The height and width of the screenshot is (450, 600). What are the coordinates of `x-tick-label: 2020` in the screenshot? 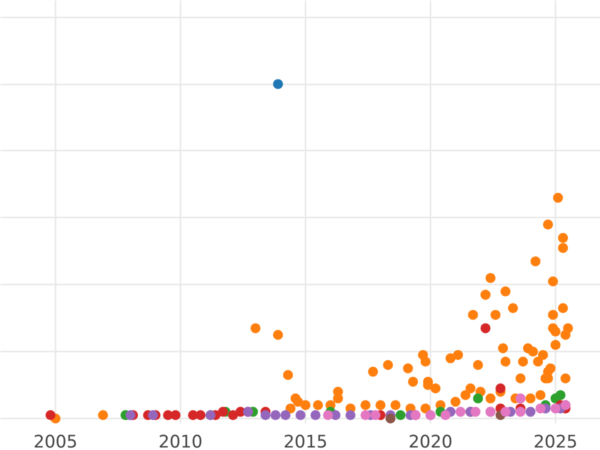 It's located at (430, 441).